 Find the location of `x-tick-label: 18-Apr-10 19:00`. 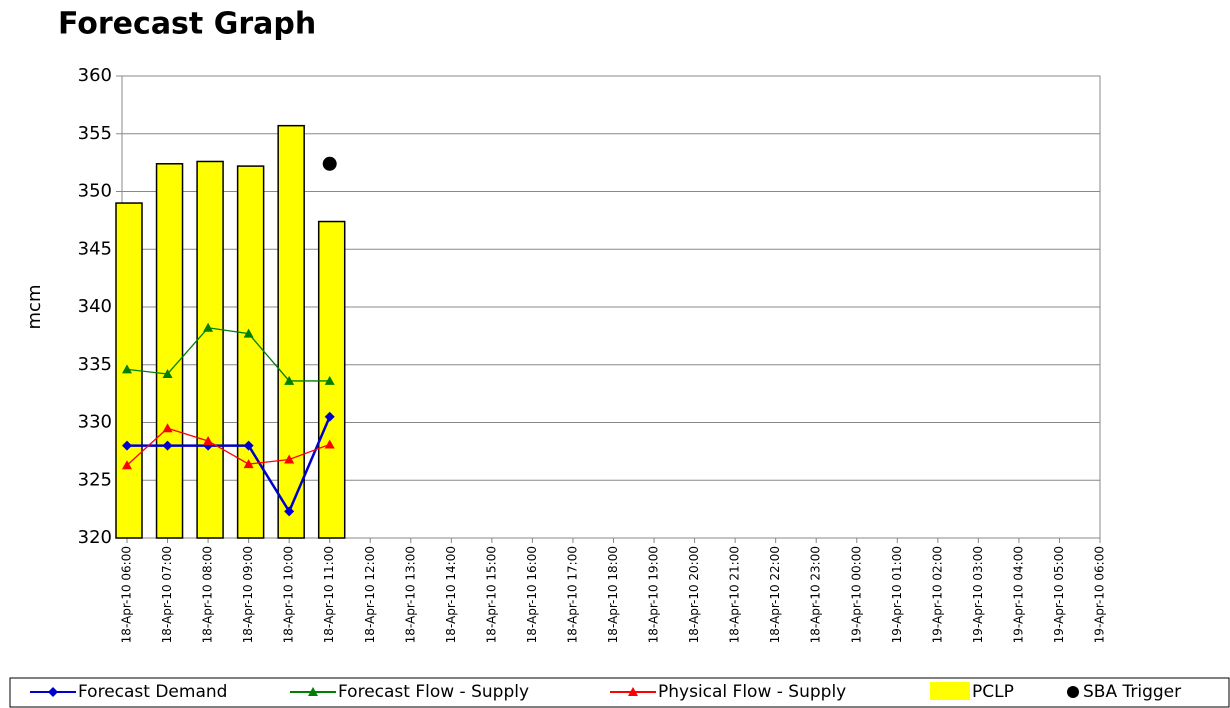

x-tick-label: 18-Apr-10 19:00 is located at coordinates (654, 594).